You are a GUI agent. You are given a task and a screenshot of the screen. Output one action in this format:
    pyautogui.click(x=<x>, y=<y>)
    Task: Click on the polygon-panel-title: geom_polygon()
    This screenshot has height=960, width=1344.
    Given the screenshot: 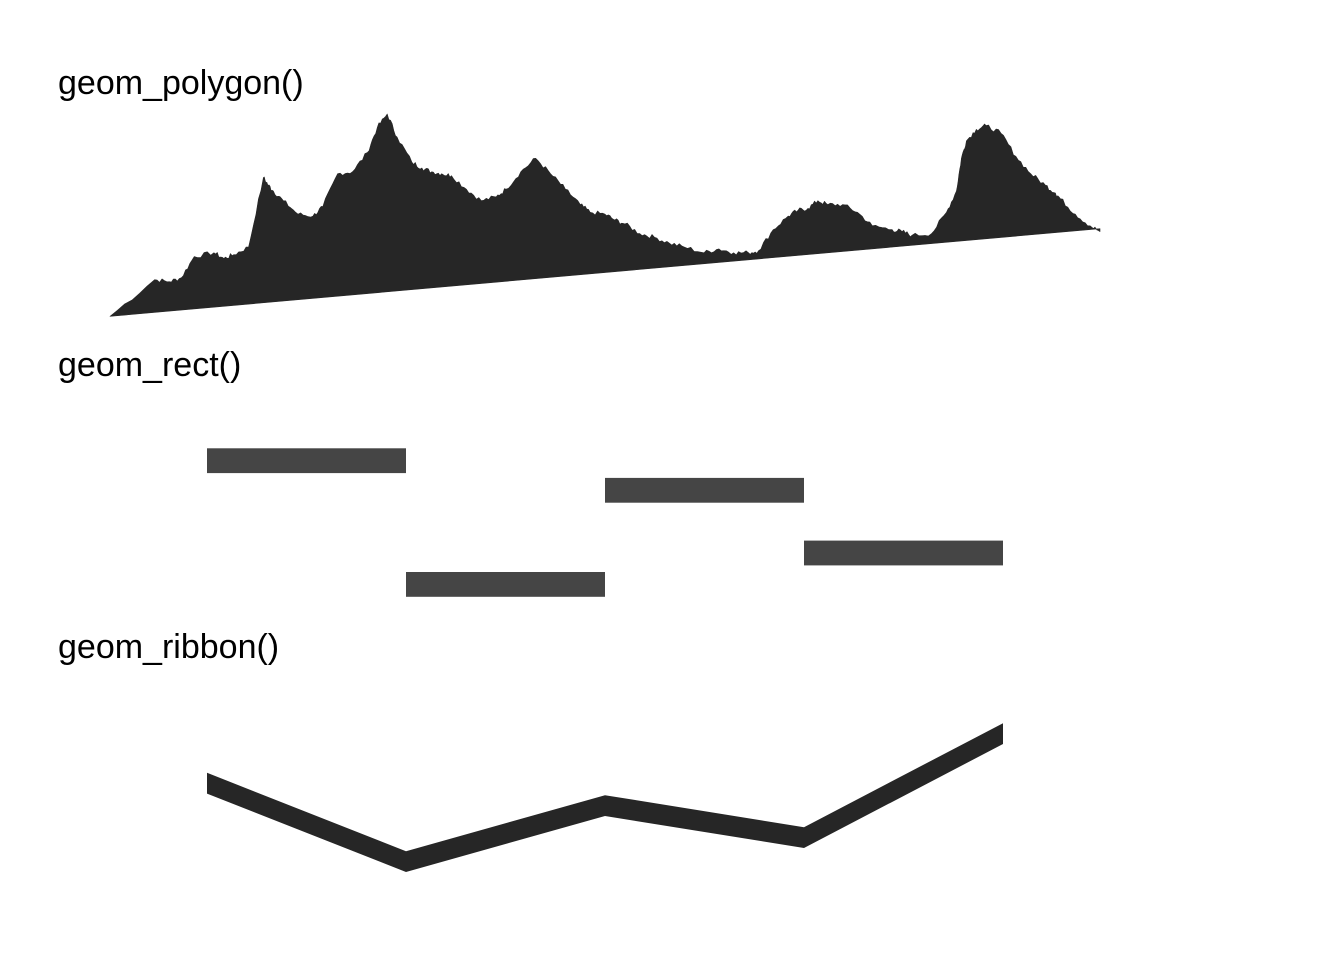 What is the action you would take?
    pyautogui.click(x=181, y=83)
    